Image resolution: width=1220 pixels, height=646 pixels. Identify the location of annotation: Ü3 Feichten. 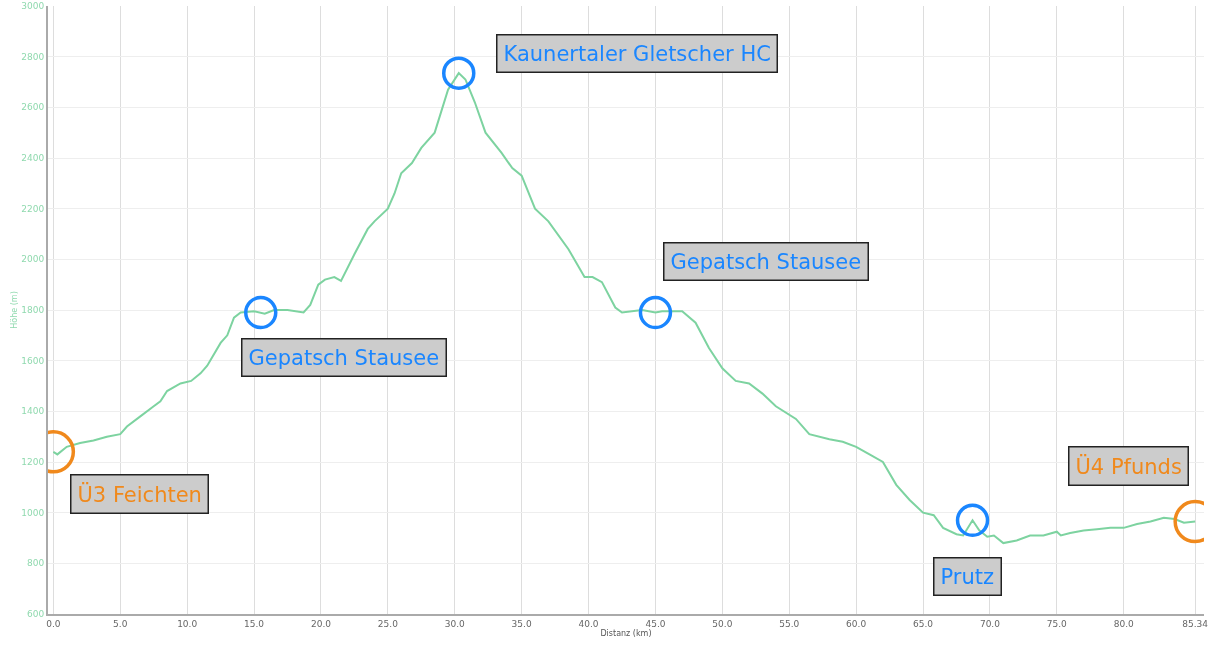
(139, 494).